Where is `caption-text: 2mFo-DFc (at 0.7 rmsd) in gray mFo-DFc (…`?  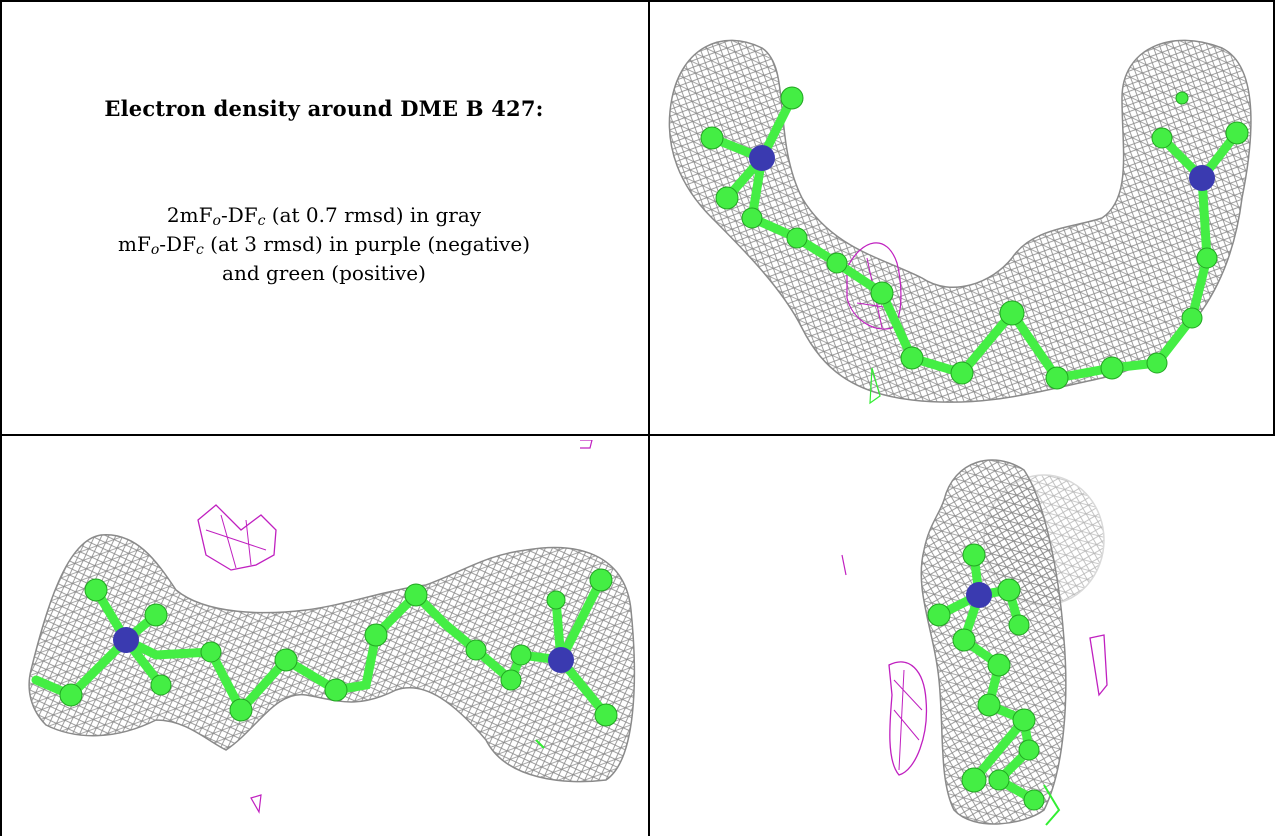 caption-text: 2mFo-DFc (at 0.7 rmsd) in gray mFo-DFc (… is located at coordinates (324, 244).